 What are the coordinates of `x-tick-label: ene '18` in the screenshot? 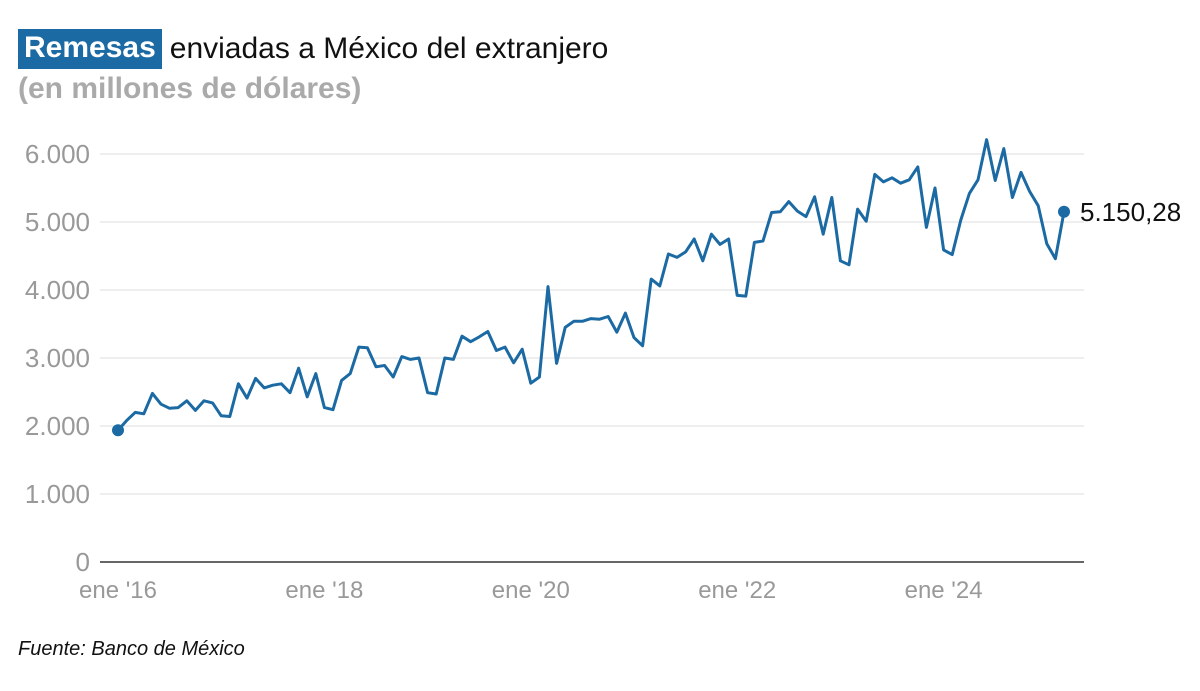 It's located at (324, 590).